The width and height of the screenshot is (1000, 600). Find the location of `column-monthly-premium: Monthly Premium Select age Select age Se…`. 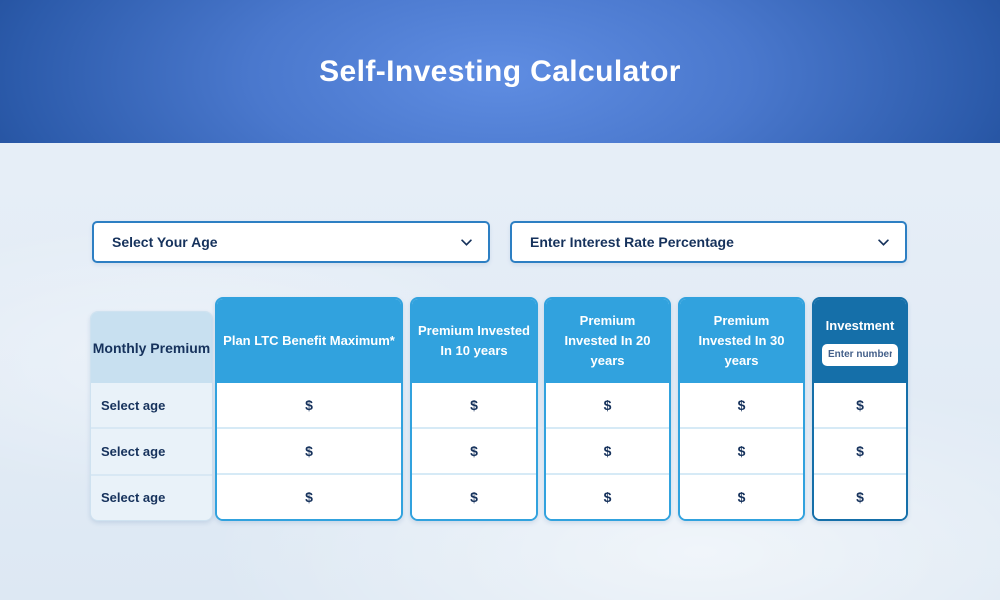

column-monthly-premium: Monthly Premium Select age Select age Se… is located at coordinates (151, 416).